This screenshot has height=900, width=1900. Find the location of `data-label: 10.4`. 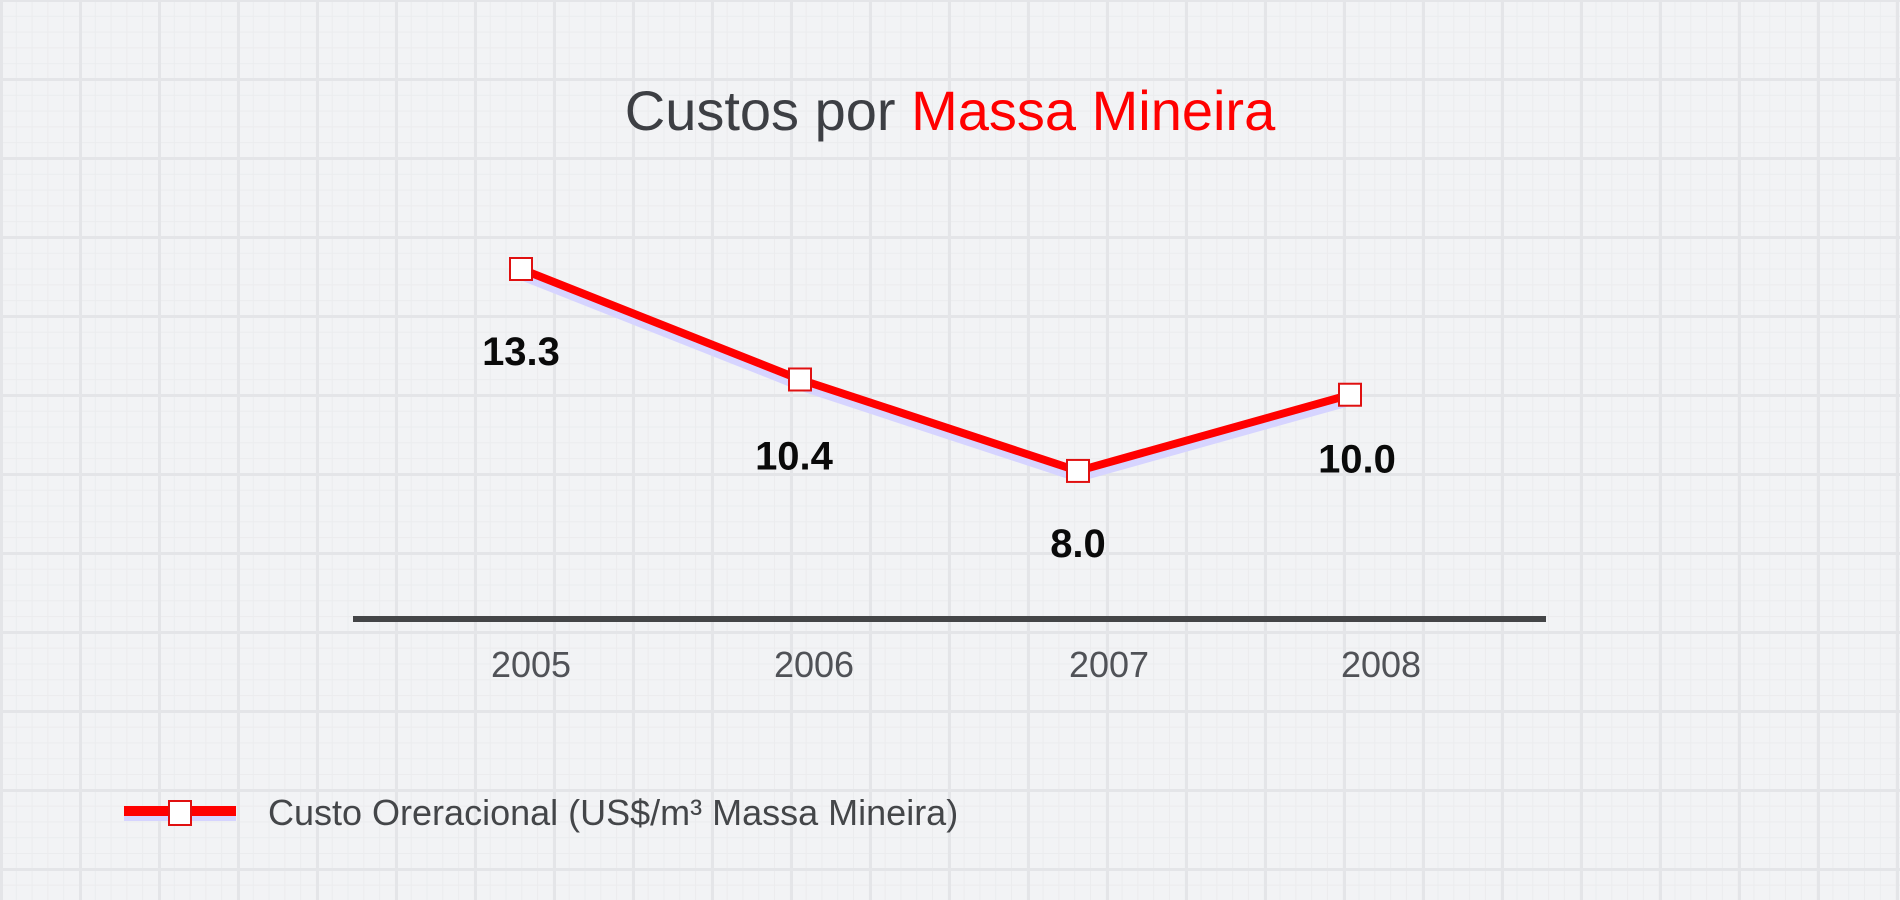

data-label: 10.4 is located at coordinates (794, 456).